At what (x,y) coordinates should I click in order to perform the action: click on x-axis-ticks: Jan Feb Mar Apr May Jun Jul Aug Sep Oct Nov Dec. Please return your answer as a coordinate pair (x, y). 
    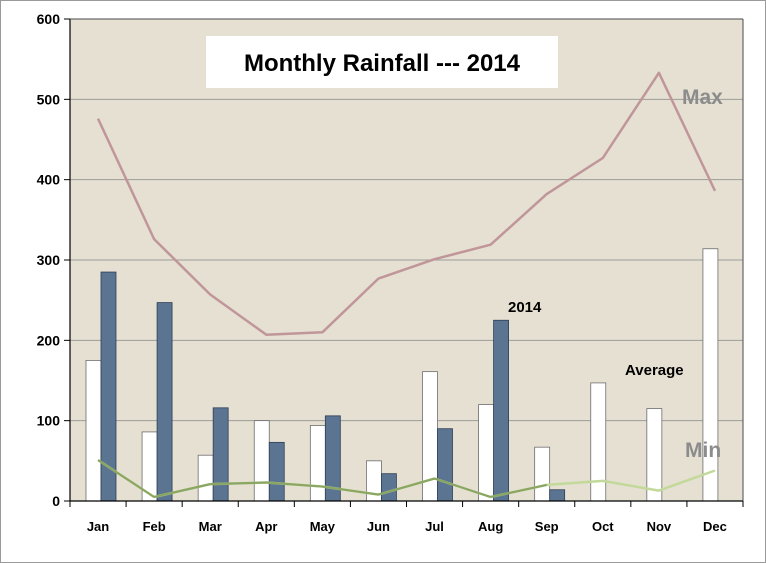
    Looking at the image, I should click on (406, 517).